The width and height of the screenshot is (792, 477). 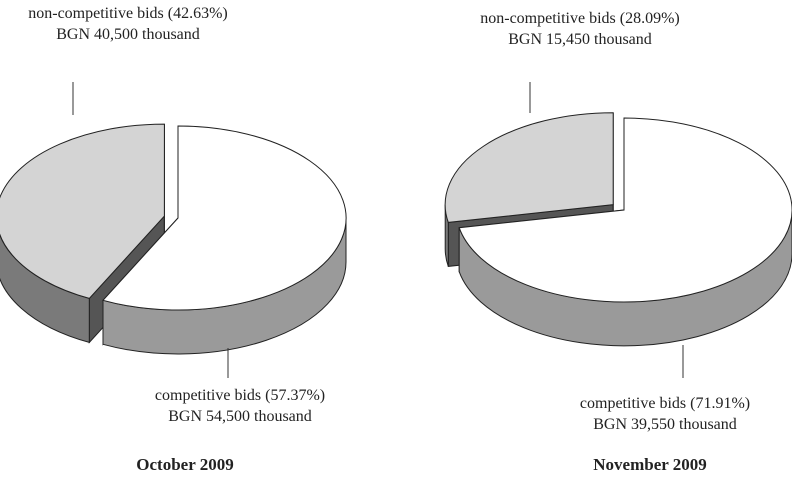 I want to click on slice-label: competitive bids (71.91%), so click(x=665, y=403).